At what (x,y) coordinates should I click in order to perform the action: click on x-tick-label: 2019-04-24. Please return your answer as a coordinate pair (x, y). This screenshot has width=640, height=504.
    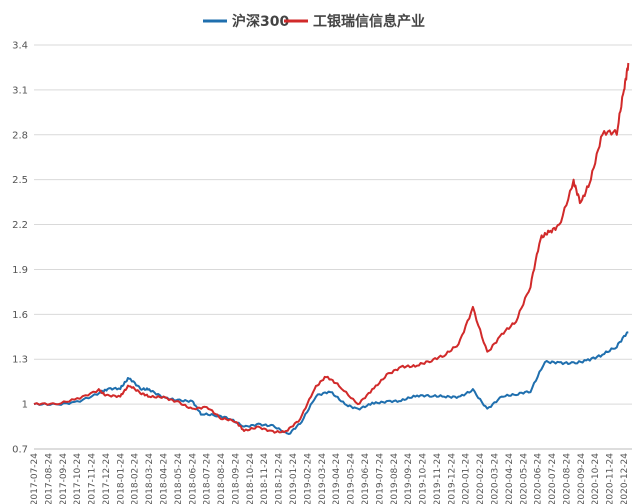
    Looking at the image, I should click on (337, 478).